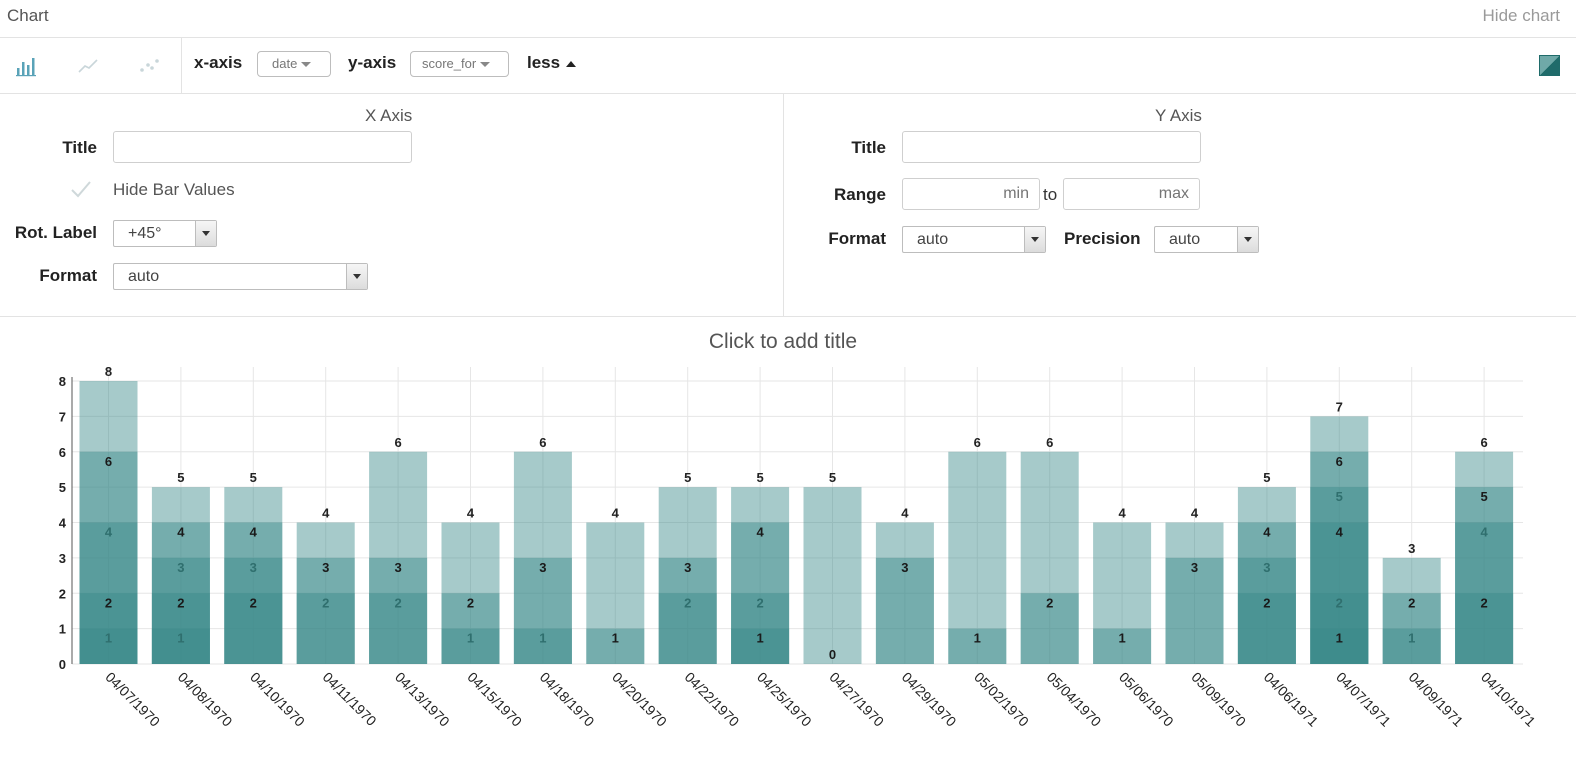 The width and height of the screenshot is (1576, 780). Describe the element at coordinates (856, 699) in the screenshot. I see `x-tick-label: 04/27/1970` at that location.